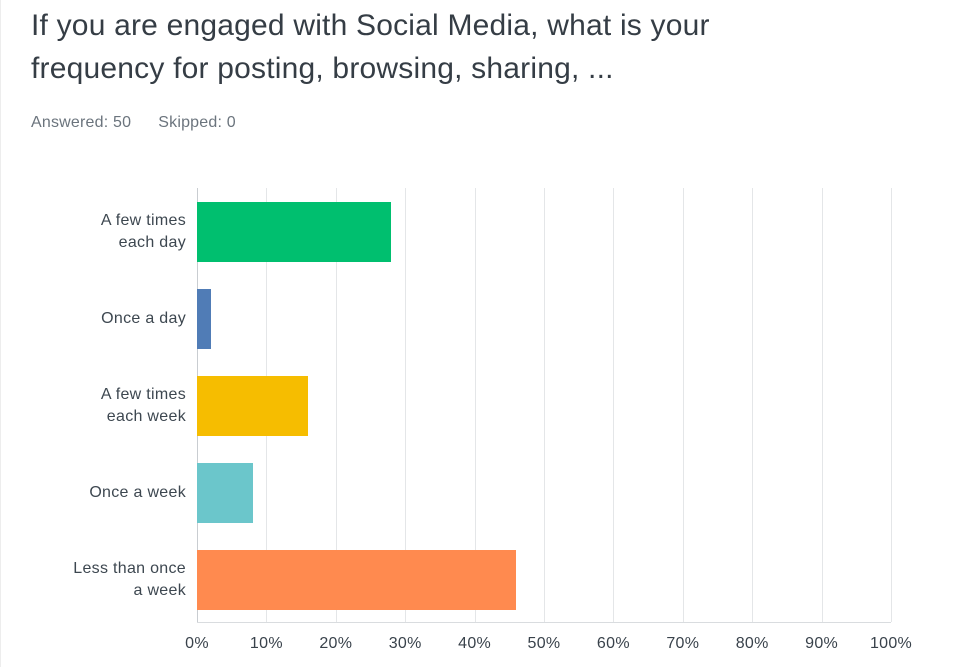  What do you see at coordinates (752, 643) in the screenshot?
I see `x-tick-label-80: 80%` at bounding box center [752, 643].